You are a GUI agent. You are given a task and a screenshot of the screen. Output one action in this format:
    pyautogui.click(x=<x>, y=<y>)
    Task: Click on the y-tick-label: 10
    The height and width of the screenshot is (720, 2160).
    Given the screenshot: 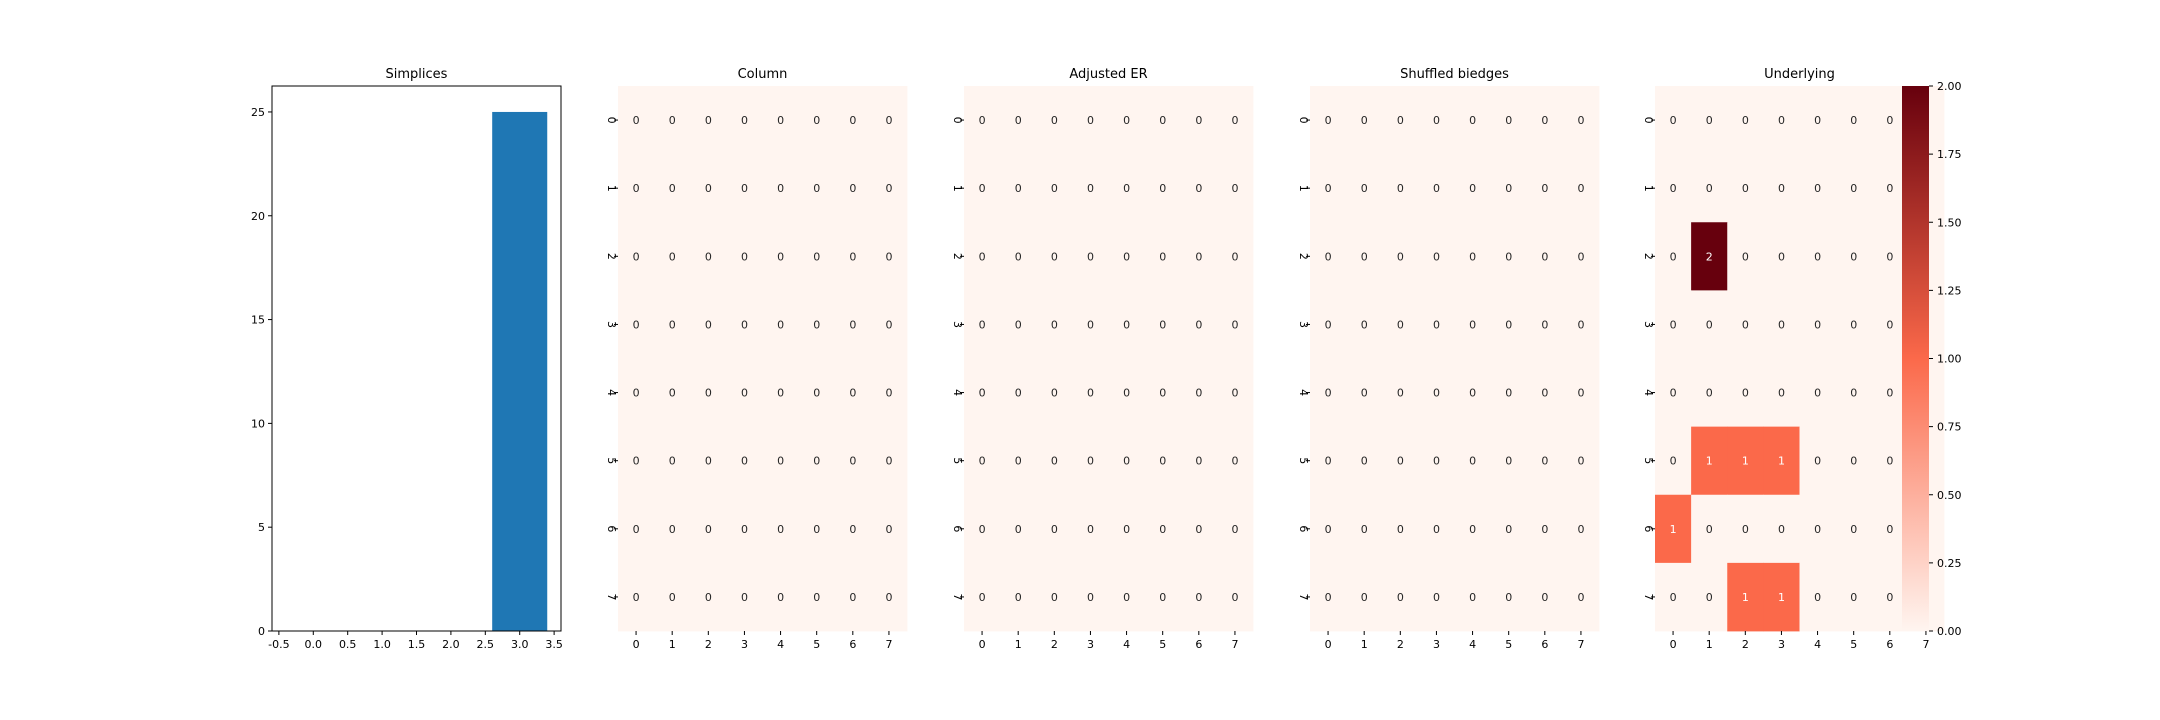 What is the action you would take?
    pyautogui.click(x=258, y=423)
    